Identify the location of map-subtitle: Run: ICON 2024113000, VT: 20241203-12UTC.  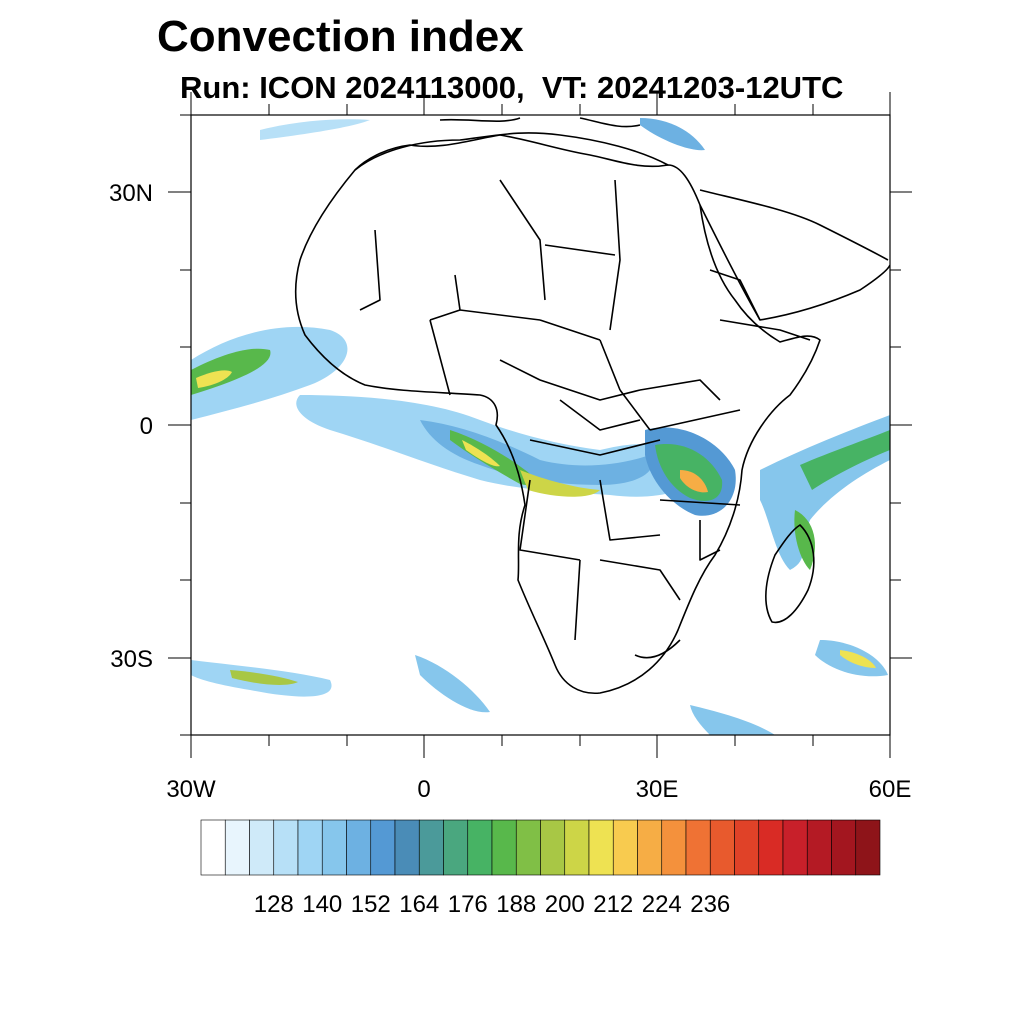
(512, 87).